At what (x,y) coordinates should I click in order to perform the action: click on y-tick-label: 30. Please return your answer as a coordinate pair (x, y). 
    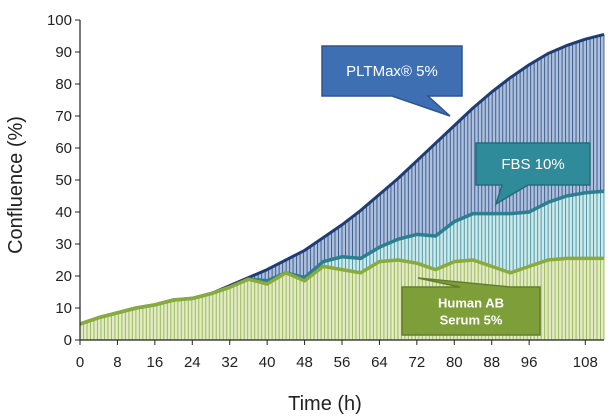
    Looking at the image, I should click on (63, 244).